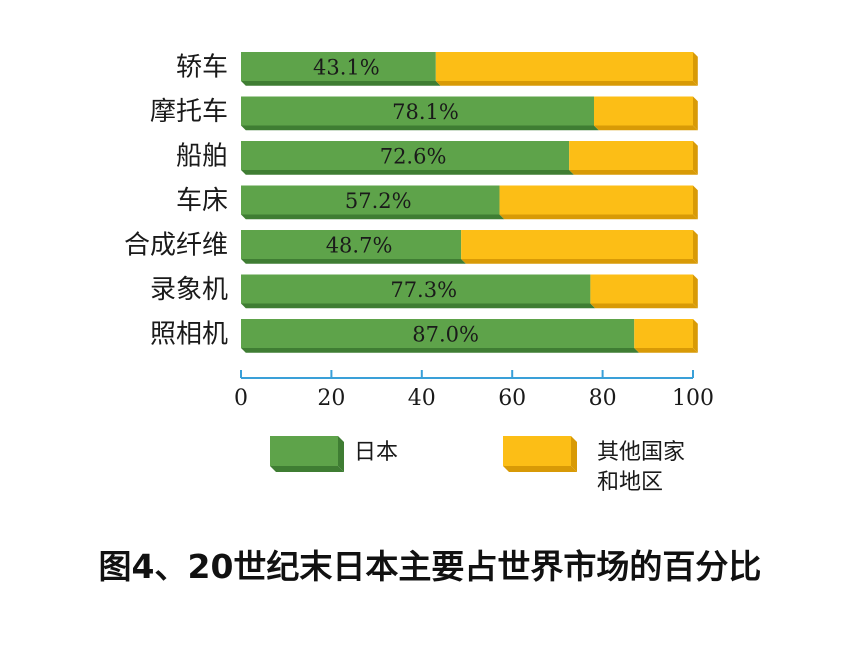  Describe the element at coordinates (603, 398) in the screenshot. I see `x-tick-label: 80` at that location.